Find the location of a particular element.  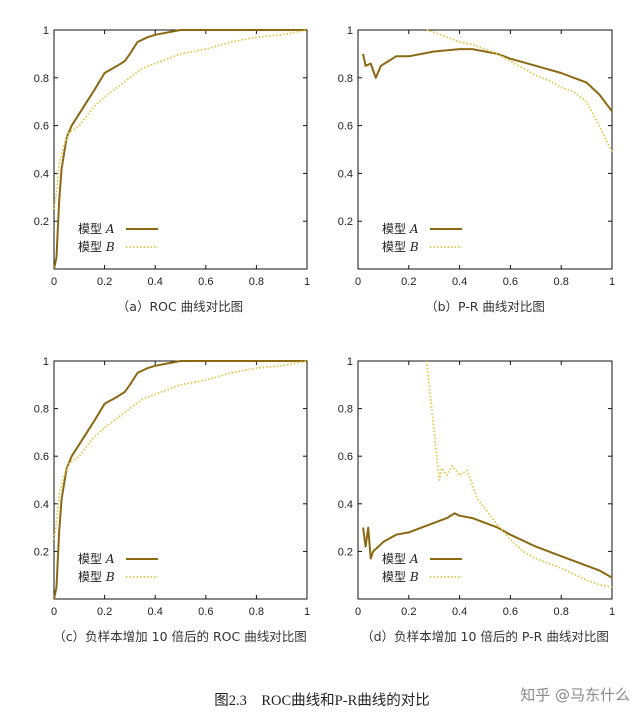

figure-caption: 图2.3 ROC曲线和P-R曲线的对比 is located at coordinates (322, 701).